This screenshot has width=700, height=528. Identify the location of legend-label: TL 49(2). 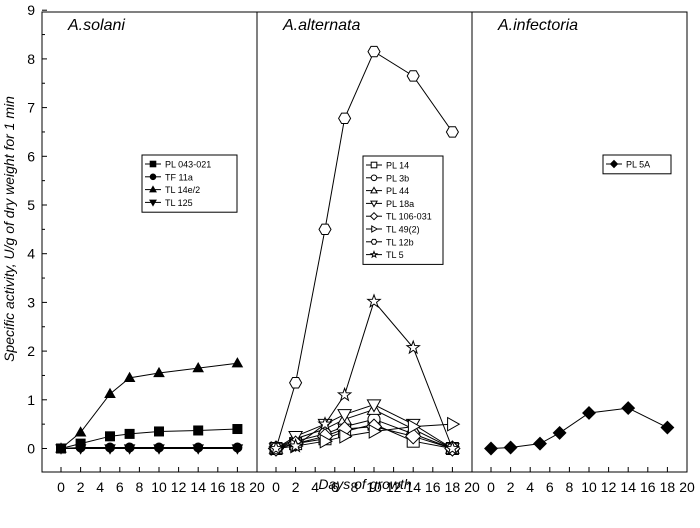
(403, 230).